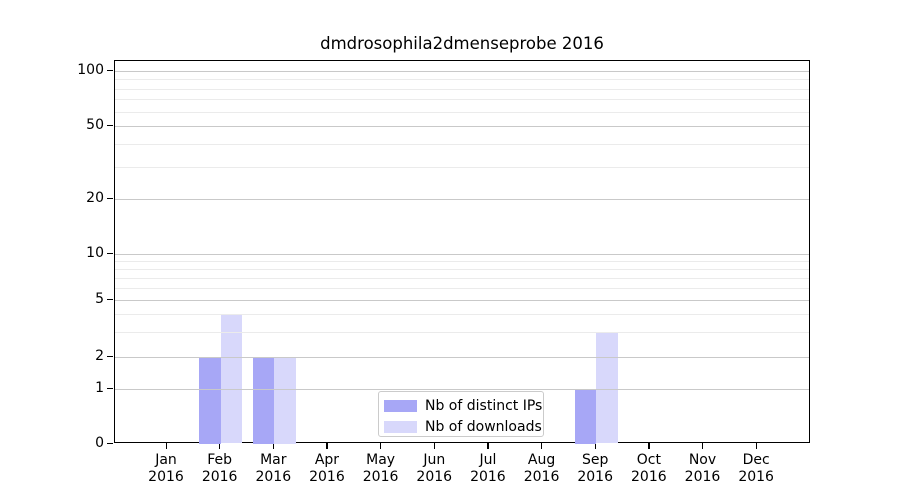 Image resolution: width=900 pixels, height=500 pixels. What do you see at coordinates (648, 460) in the screenshot?
I see `x-tick-month: Oct` at bounding box center [648, 460].